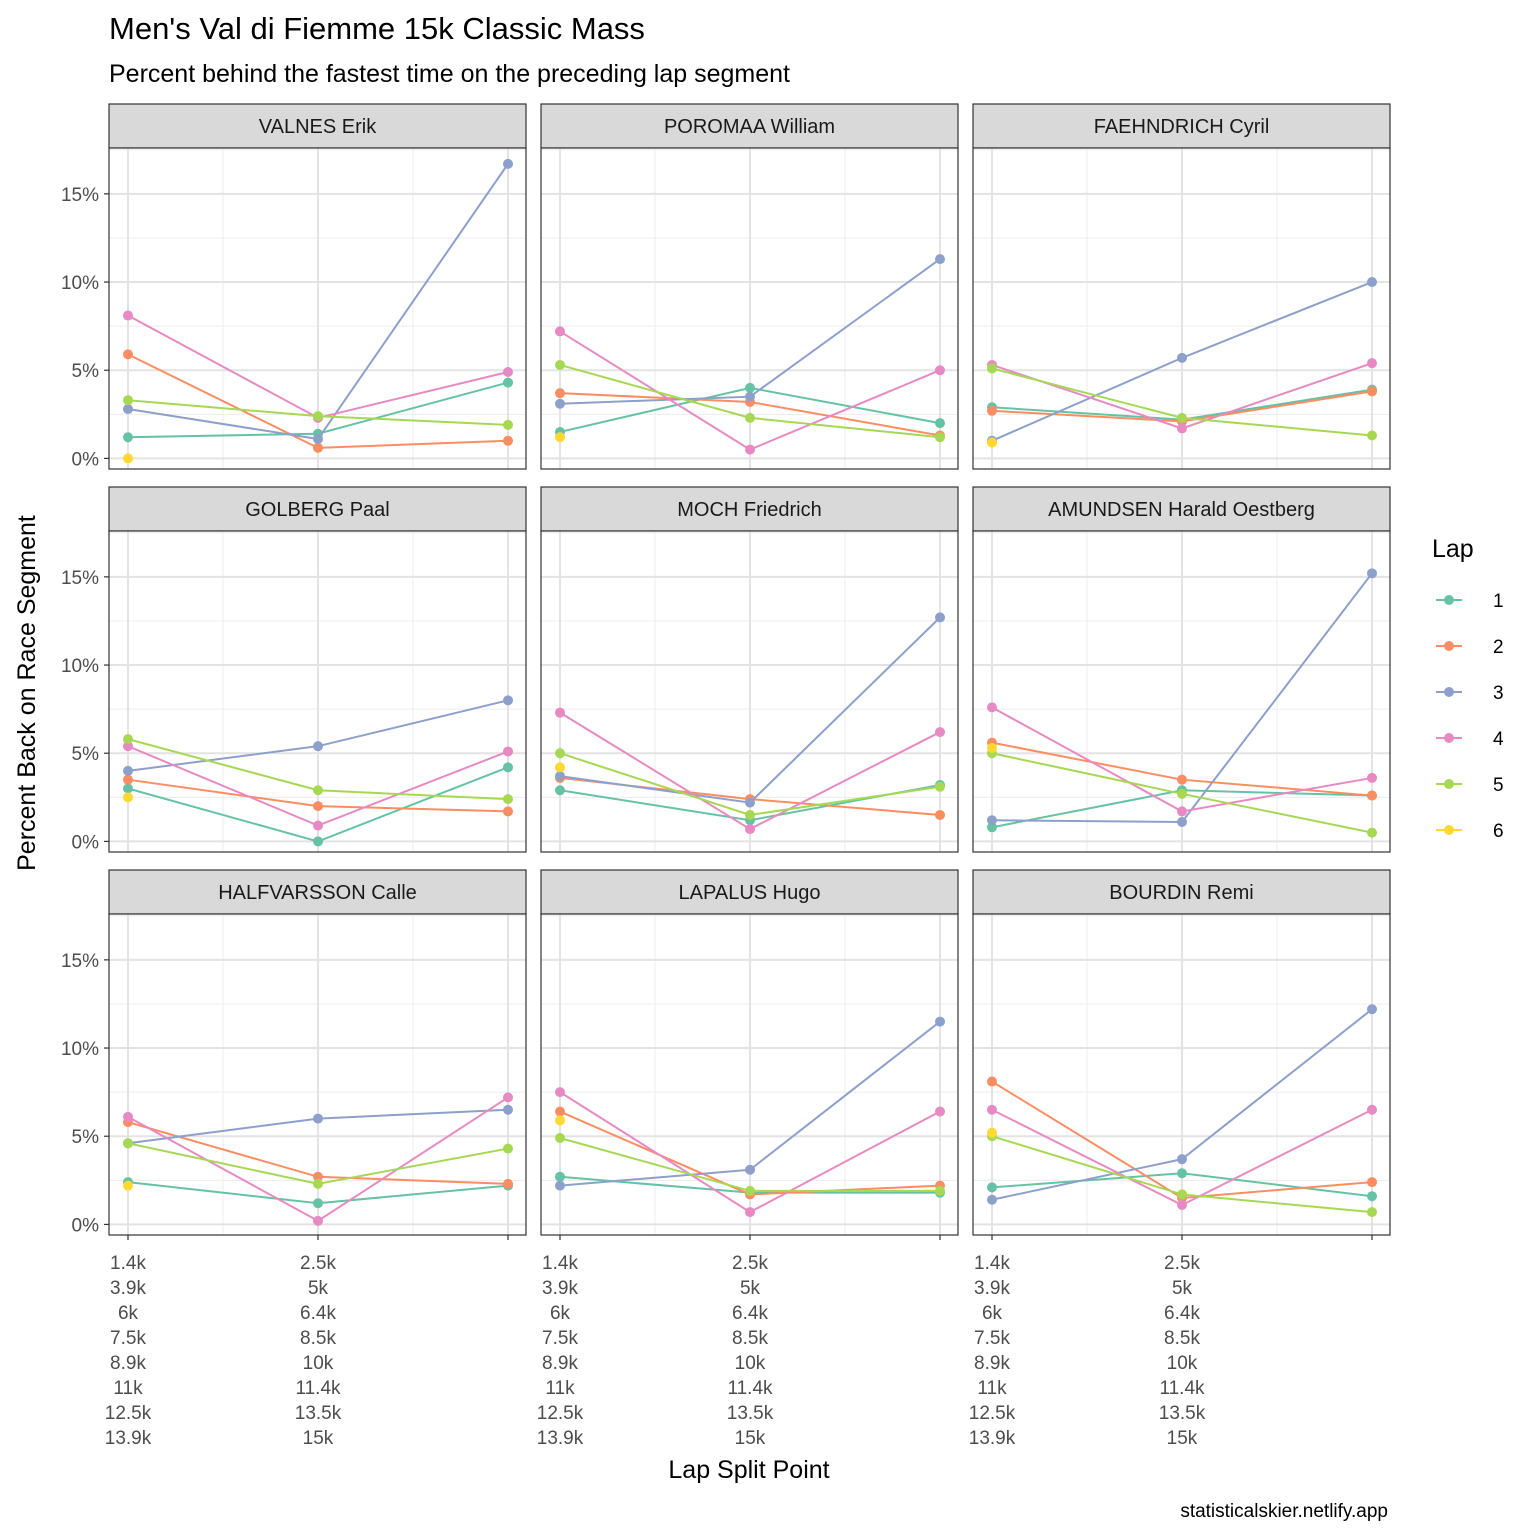 The image size is (1536, 1536). What do you see at coordinates (749, 286) in the screenshot?
I see `facet-panel: POROMAA William` at bounding box center [749, 286].